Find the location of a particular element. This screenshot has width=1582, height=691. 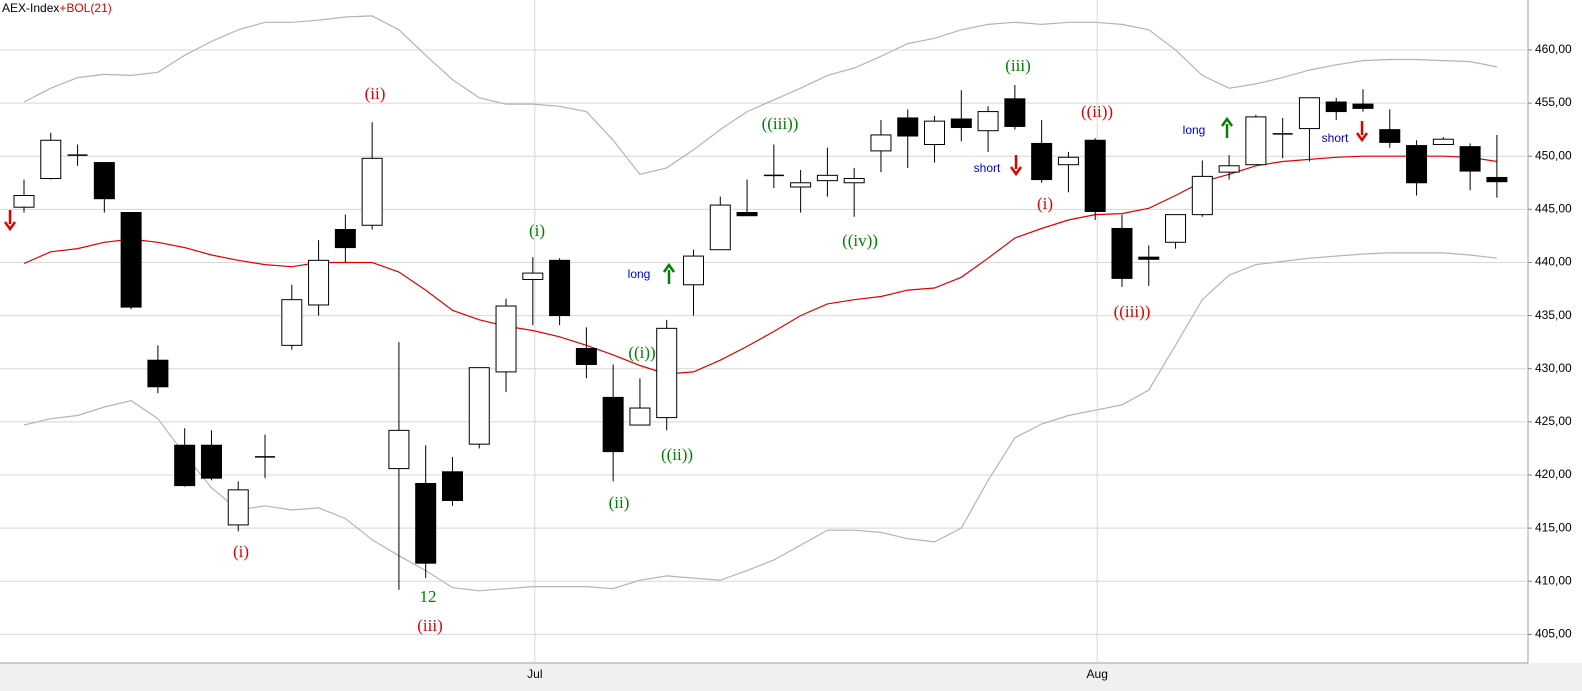

y-tick-label: 450,00 is located at coordinates (1553, 155).